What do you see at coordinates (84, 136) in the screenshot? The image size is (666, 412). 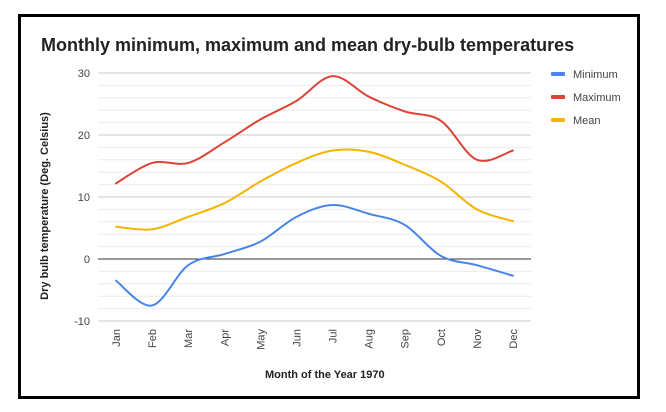 I see `y-tick-label: 20` at bounding box center [84, 136].